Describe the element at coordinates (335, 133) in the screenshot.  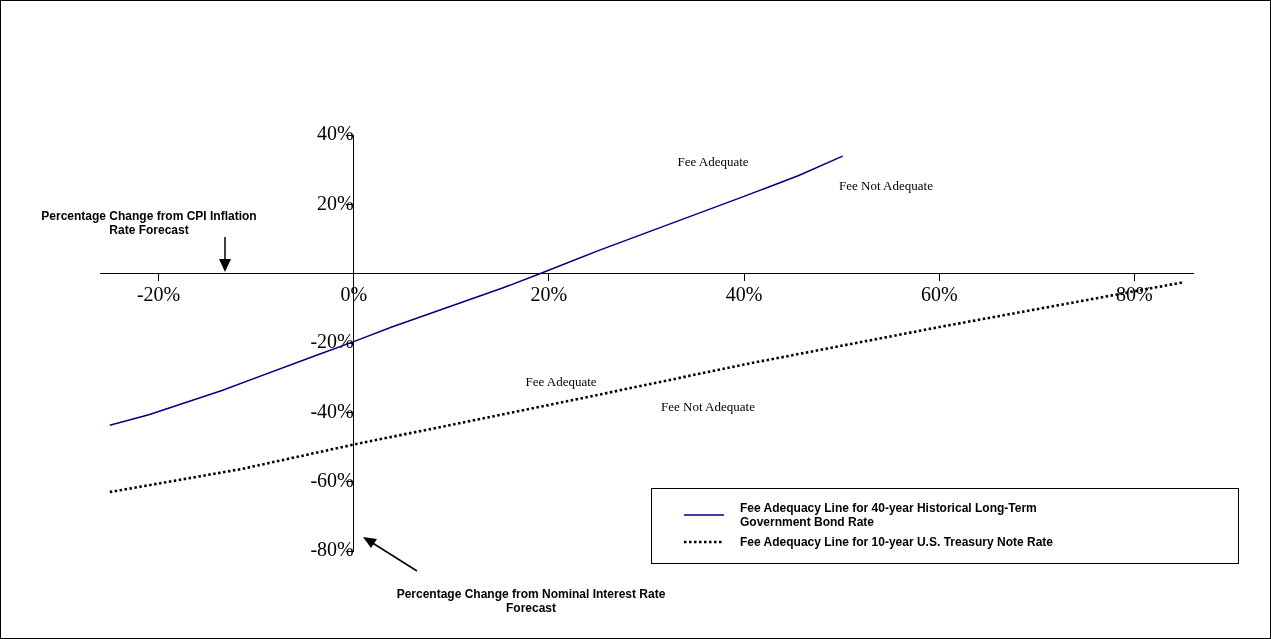
I see `y-tick-label: 40%` at that location.